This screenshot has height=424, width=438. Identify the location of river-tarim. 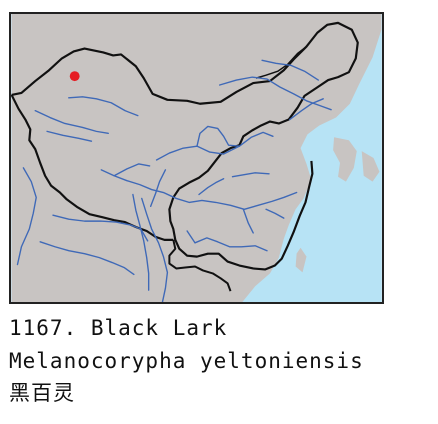
(71, 122).